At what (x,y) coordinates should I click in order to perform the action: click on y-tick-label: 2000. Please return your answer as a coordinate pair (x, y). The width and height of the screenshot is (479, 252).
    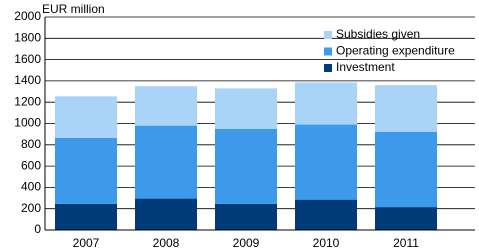
    Looking at the image, I should click on (27, 16).